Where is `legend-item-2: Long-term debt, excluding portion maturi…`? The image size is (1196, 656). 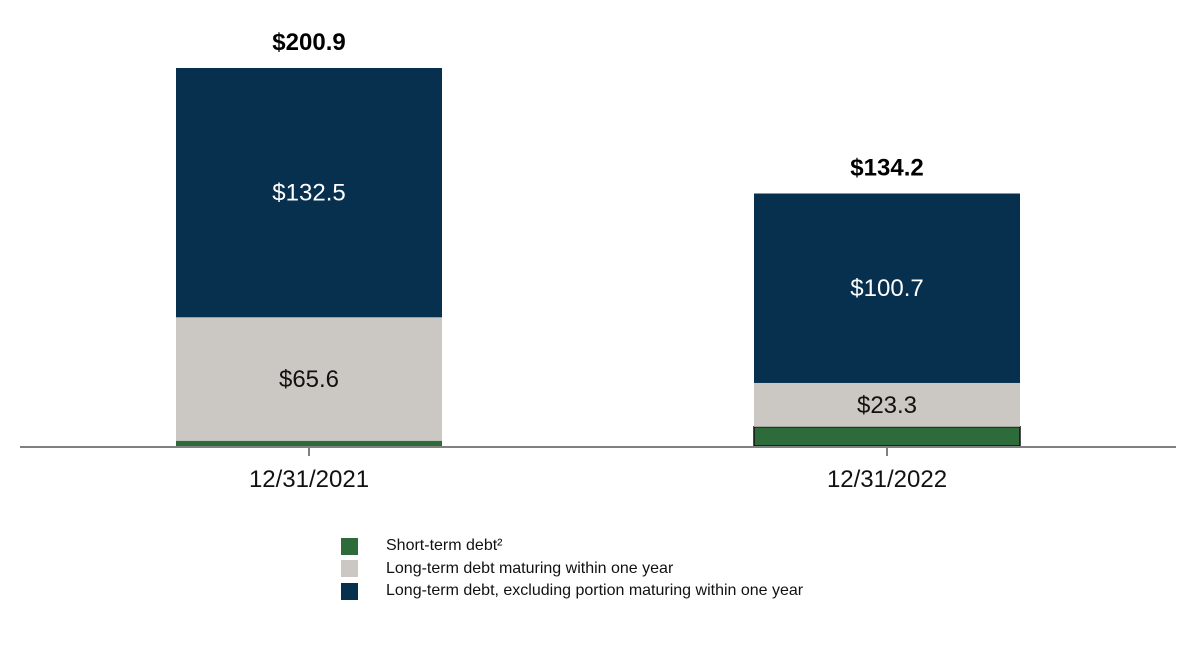 legend-item-2: Long-term debt, excluding portion maturi… is located at coordinates (572, 591).